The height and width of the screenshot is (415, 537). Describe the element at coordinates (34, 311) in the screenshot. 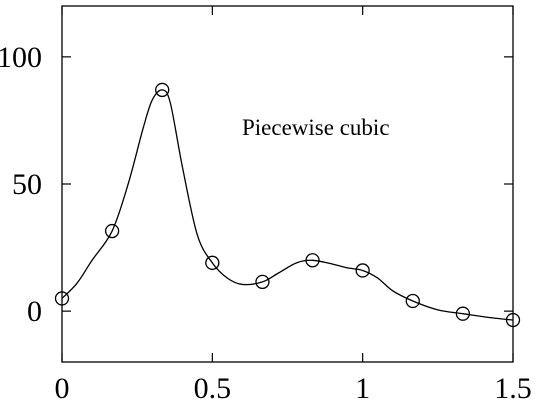

I see `y-tick-label: 0` at that location.